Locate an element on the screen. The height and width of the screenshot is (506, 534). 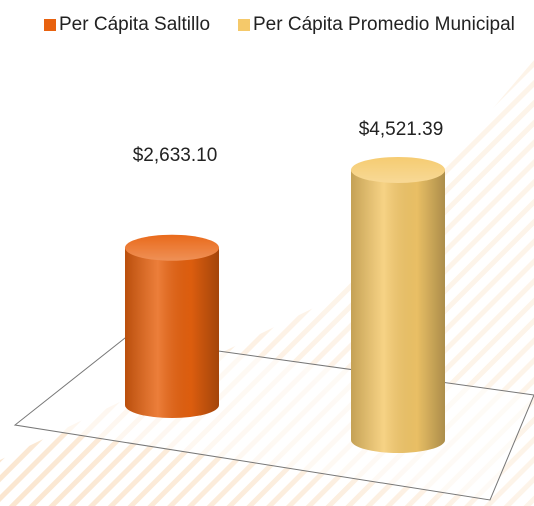
legend-label: Per Cápita Saltillo is located at coordinates (134, 24).